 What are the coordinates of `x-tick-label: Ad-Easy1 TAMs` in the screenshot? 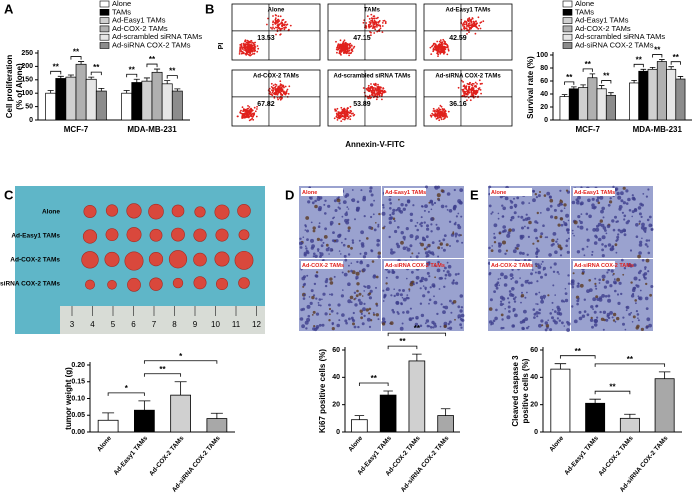 It's located at (581, 456).